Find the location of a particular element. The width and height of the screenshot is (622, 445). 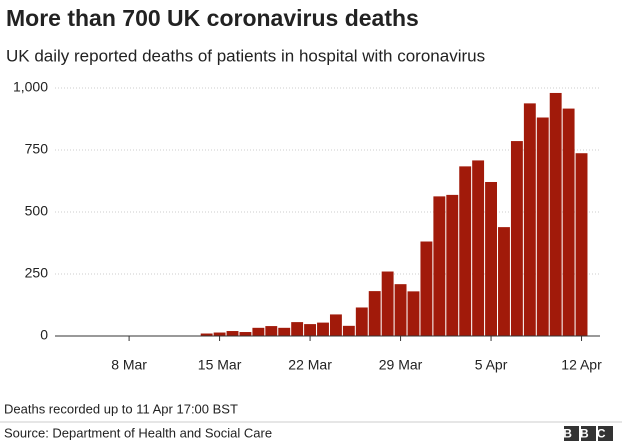

note: Deaths recorded up to 11 Apr 17:00 BST is located at coordinates (121, 408).